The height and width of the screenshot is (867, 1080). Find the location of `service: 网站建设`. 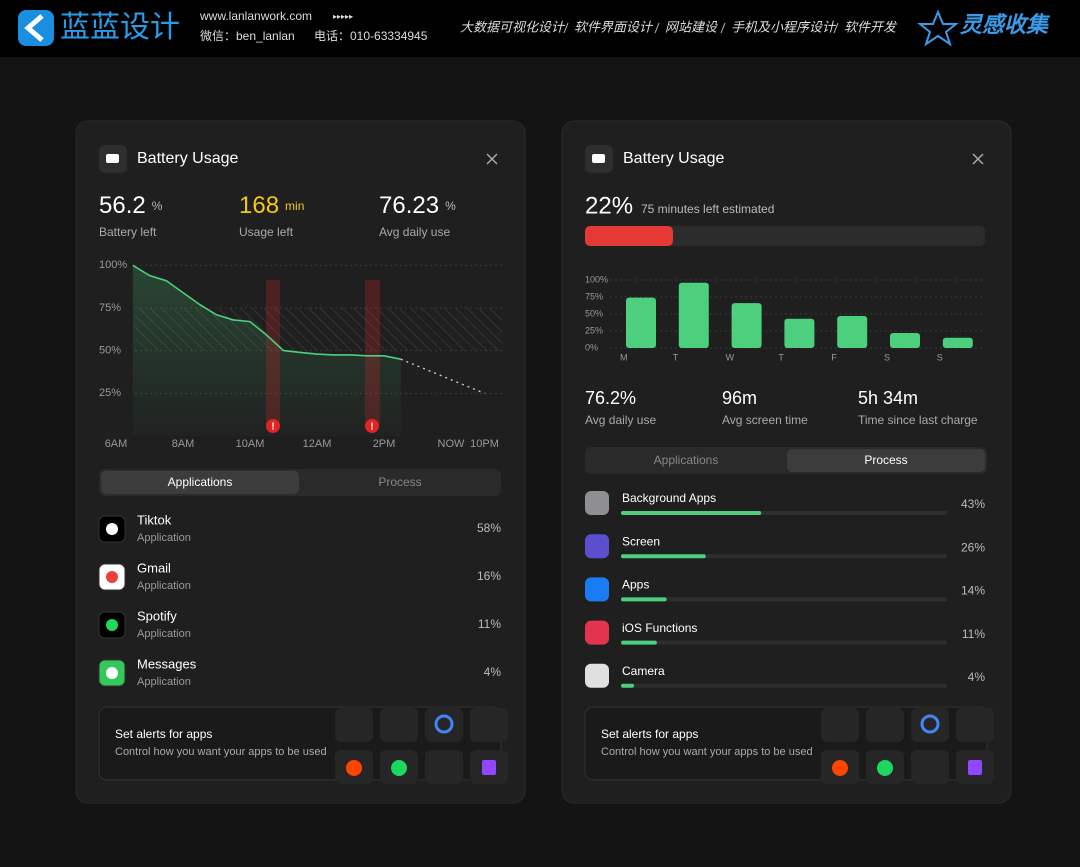

service: 网站建设 is located at coordinates (692, 26).